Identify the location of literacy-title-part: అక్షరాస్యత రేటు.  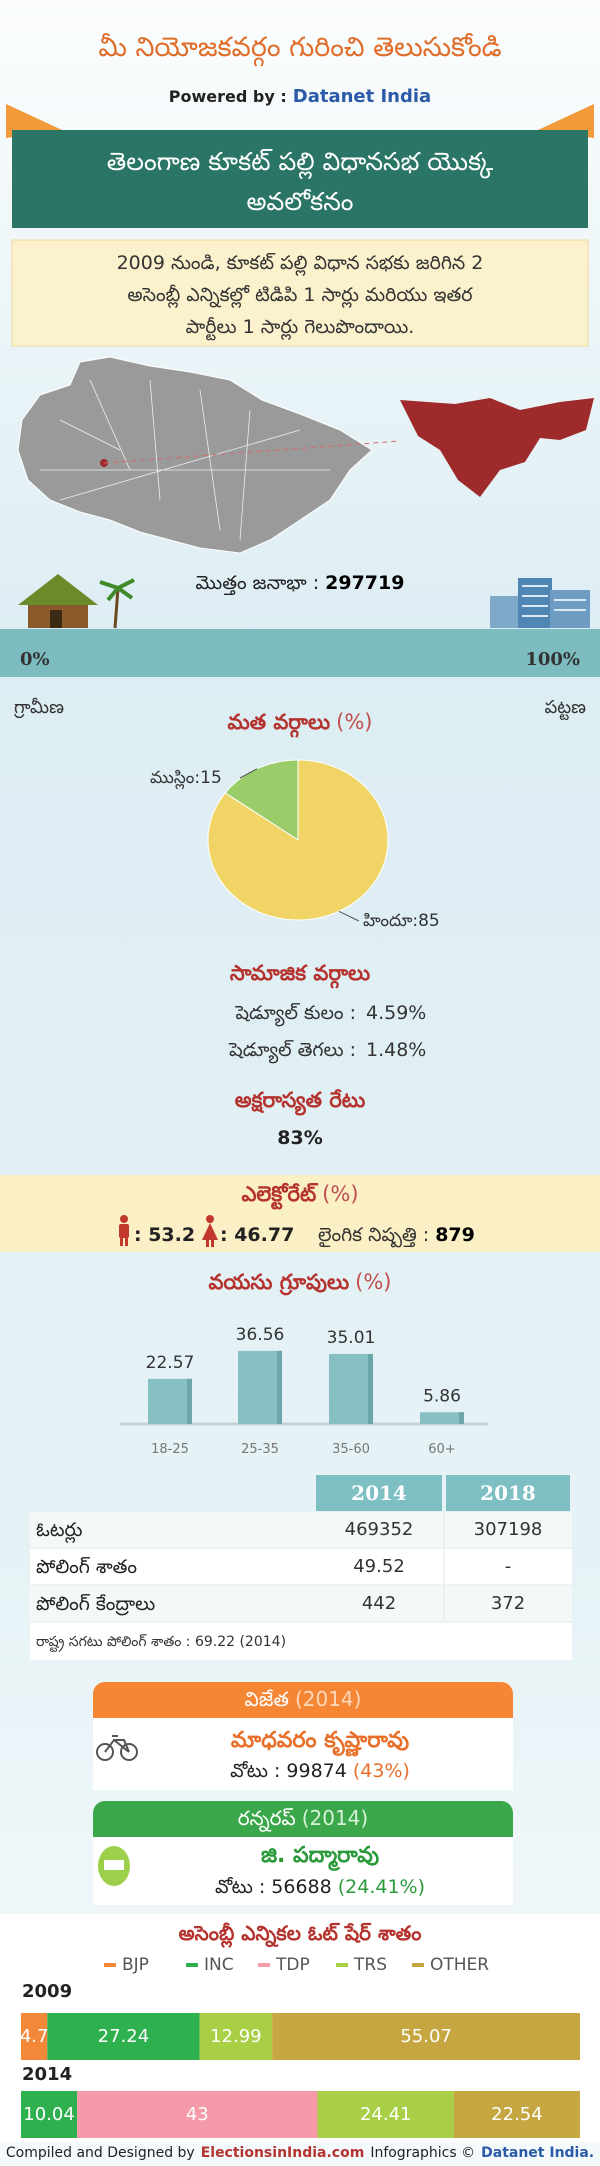
(300, 1102).